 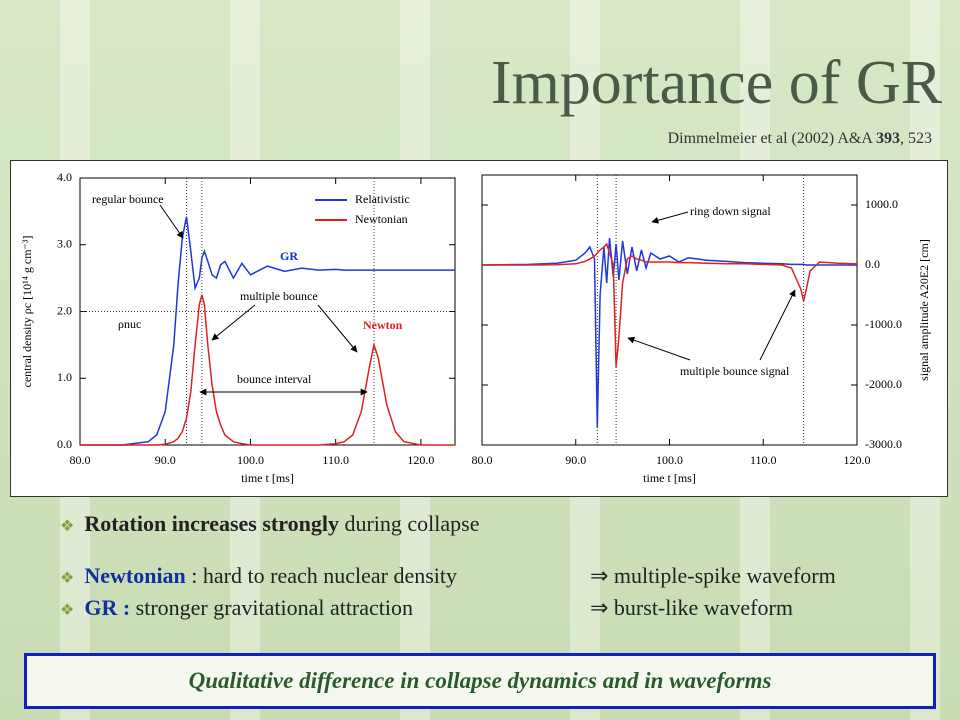 I want to click on y-tick-label: -2000.0, so click(x=883, y=384).